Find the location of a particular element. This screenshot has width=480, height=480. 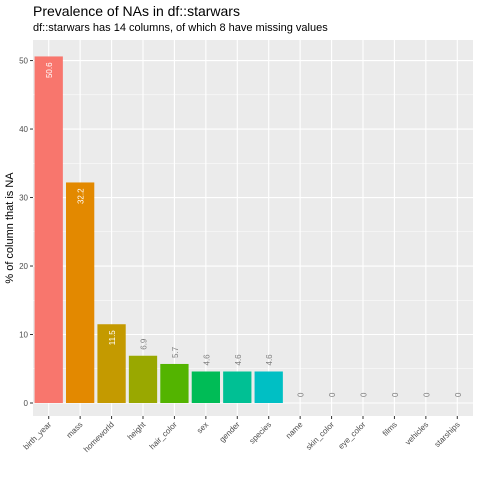

bar-value-label: 5.7 is located at coordinates (175, 352).